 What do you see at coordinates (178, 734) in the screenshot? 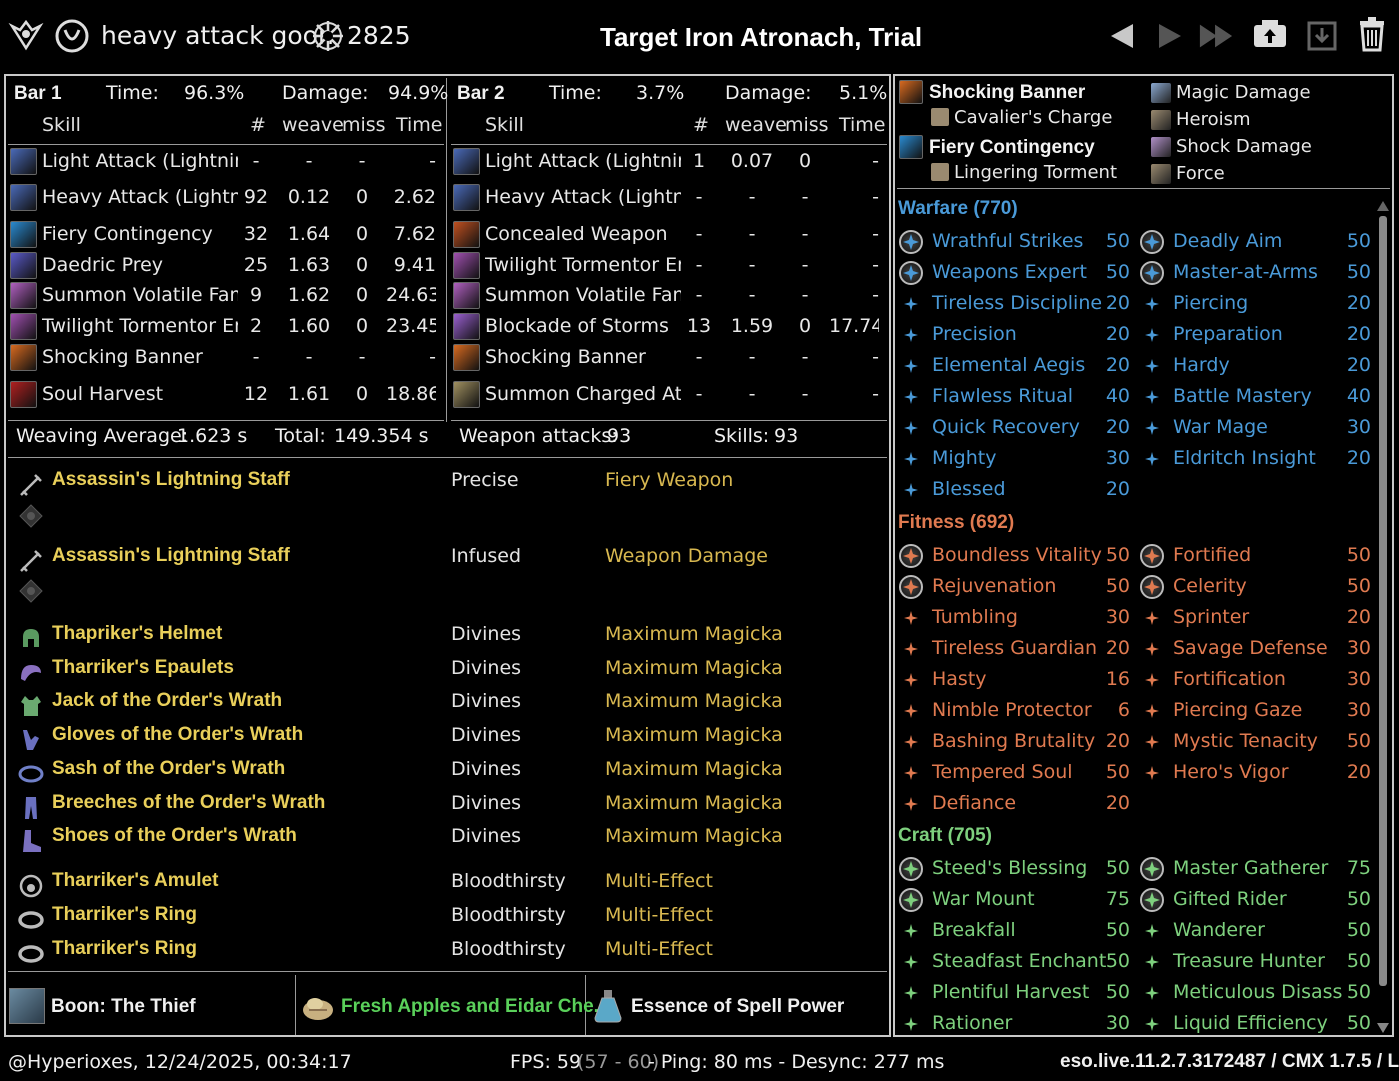
I see `gear-name: Gloves of the Order's Wrath` at bounding box center [178, 734].